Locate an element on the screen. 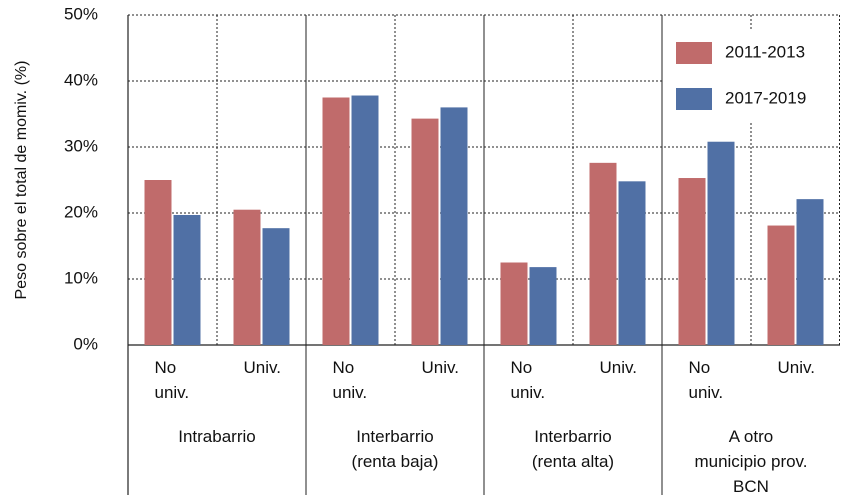 The height and width of the screenshot is (495, 841). y-tick-label: 30% is located at coordinates (81, 145).